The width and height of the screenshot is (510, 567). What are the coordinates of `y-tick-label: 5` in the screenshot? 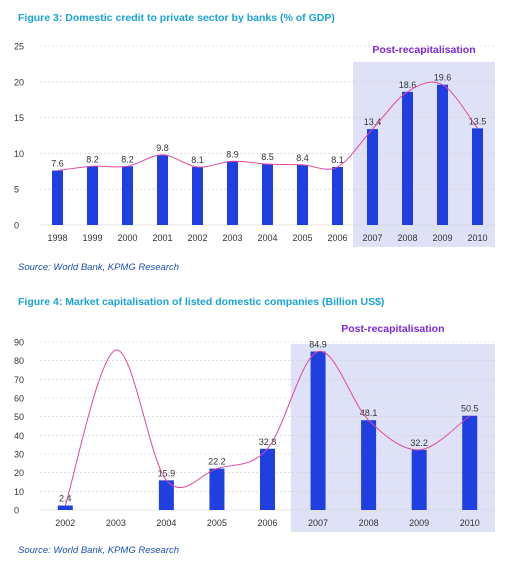 It's located at (16, 190).